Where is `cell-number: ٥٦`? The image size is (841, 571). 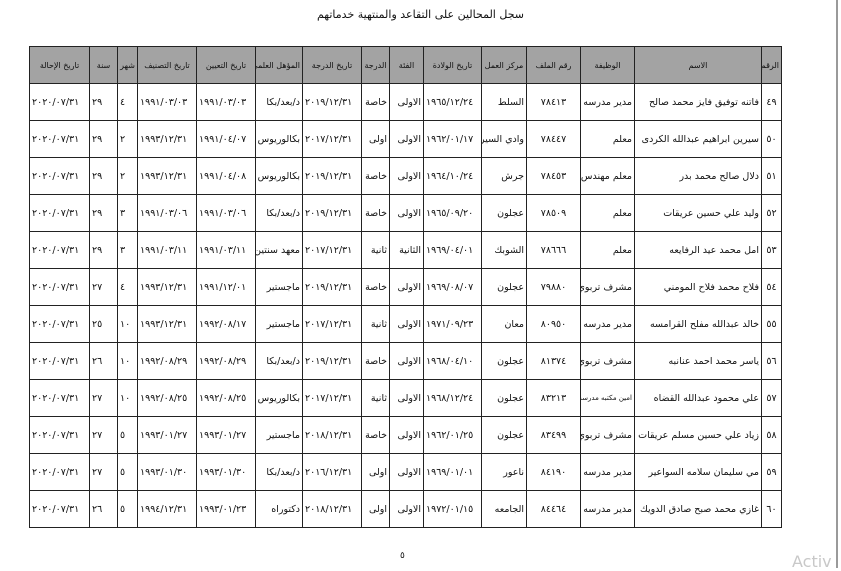 cell-number: ٥٦ is located at coordinates (771, 361).